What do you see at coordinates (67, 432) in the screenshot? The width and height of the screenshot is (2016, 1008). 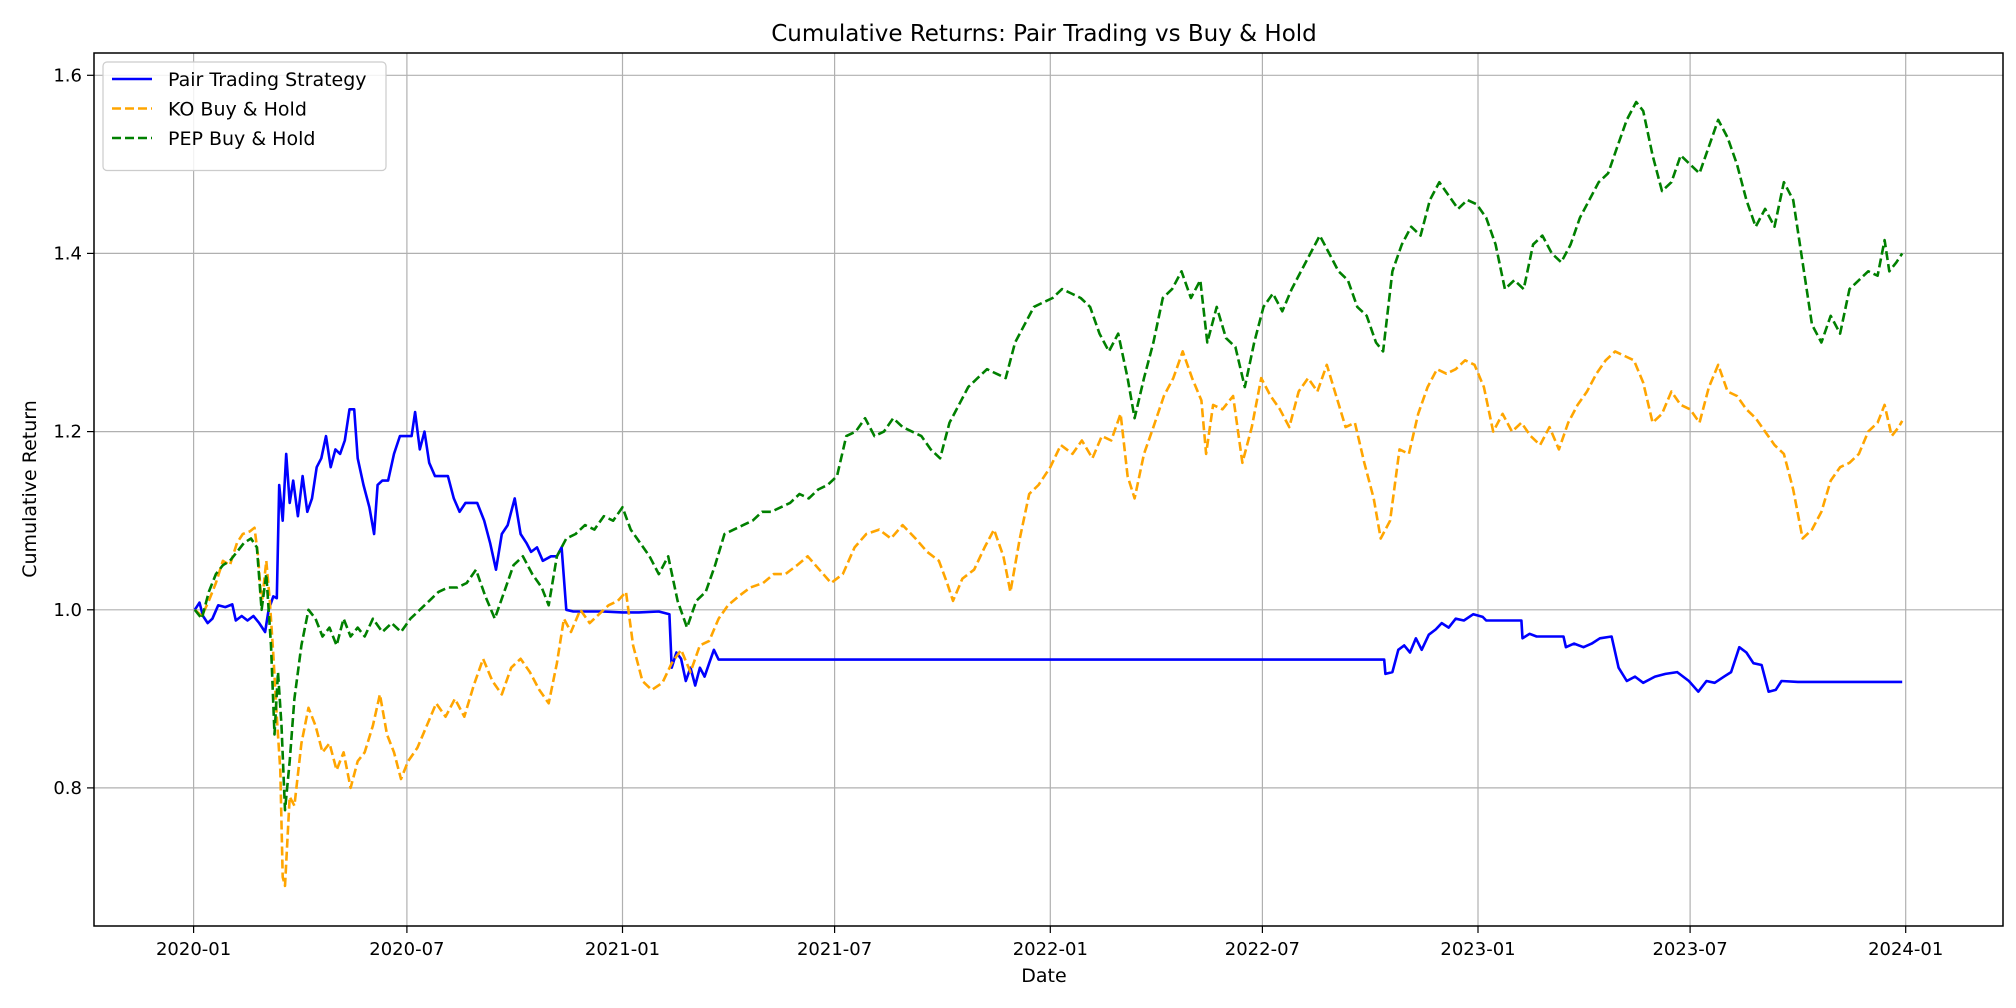 I see `y-tick-label: 1.2` at bounding box center [67, 432].